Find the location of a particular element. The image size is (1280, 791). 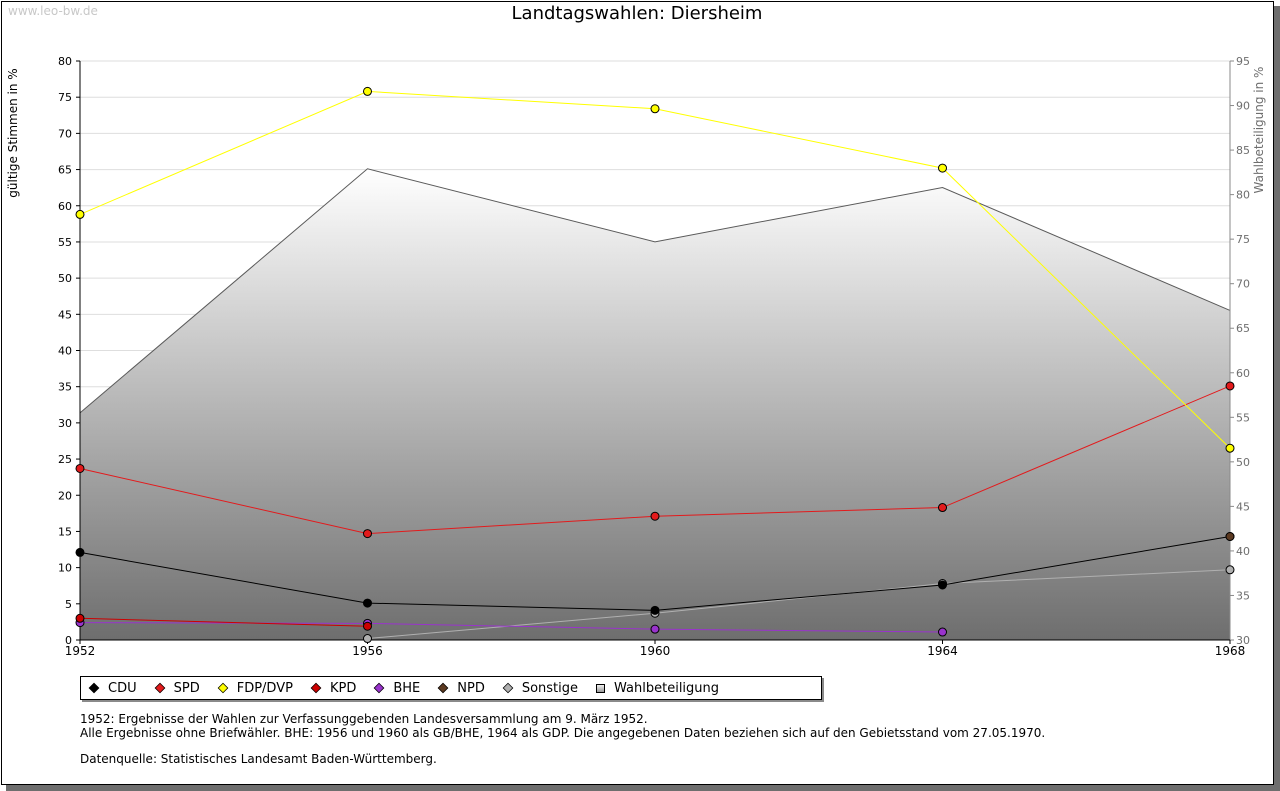

y2-tick-label: 30 is located at coordinates (1243, 640).